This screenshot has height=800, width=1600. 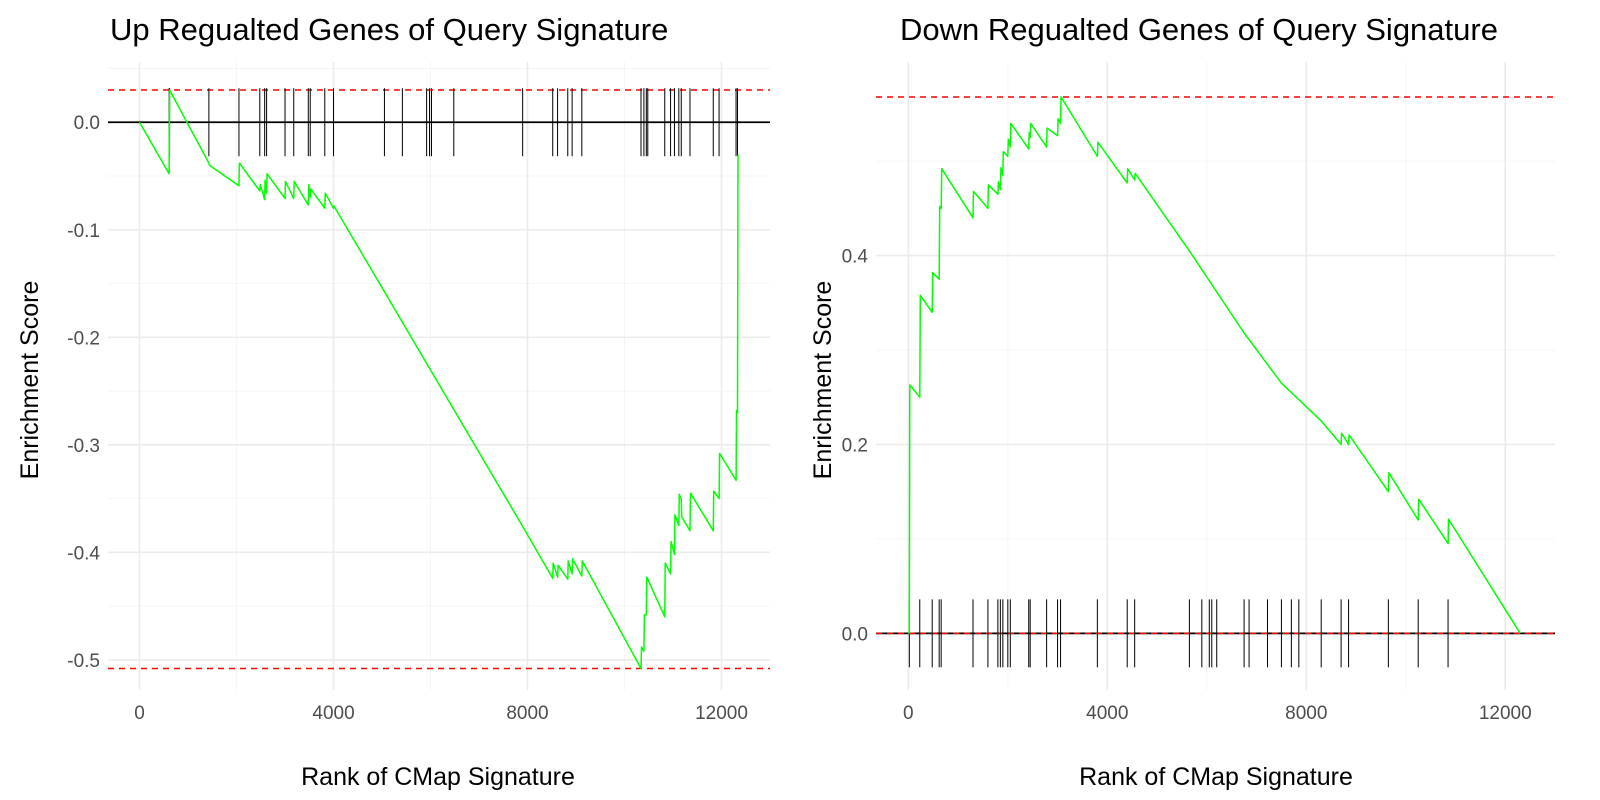 What do you see at coordinates (83, 231) in the screenshot?
I see `y-tick-label: -0.1` at bounding box center [83, 231].